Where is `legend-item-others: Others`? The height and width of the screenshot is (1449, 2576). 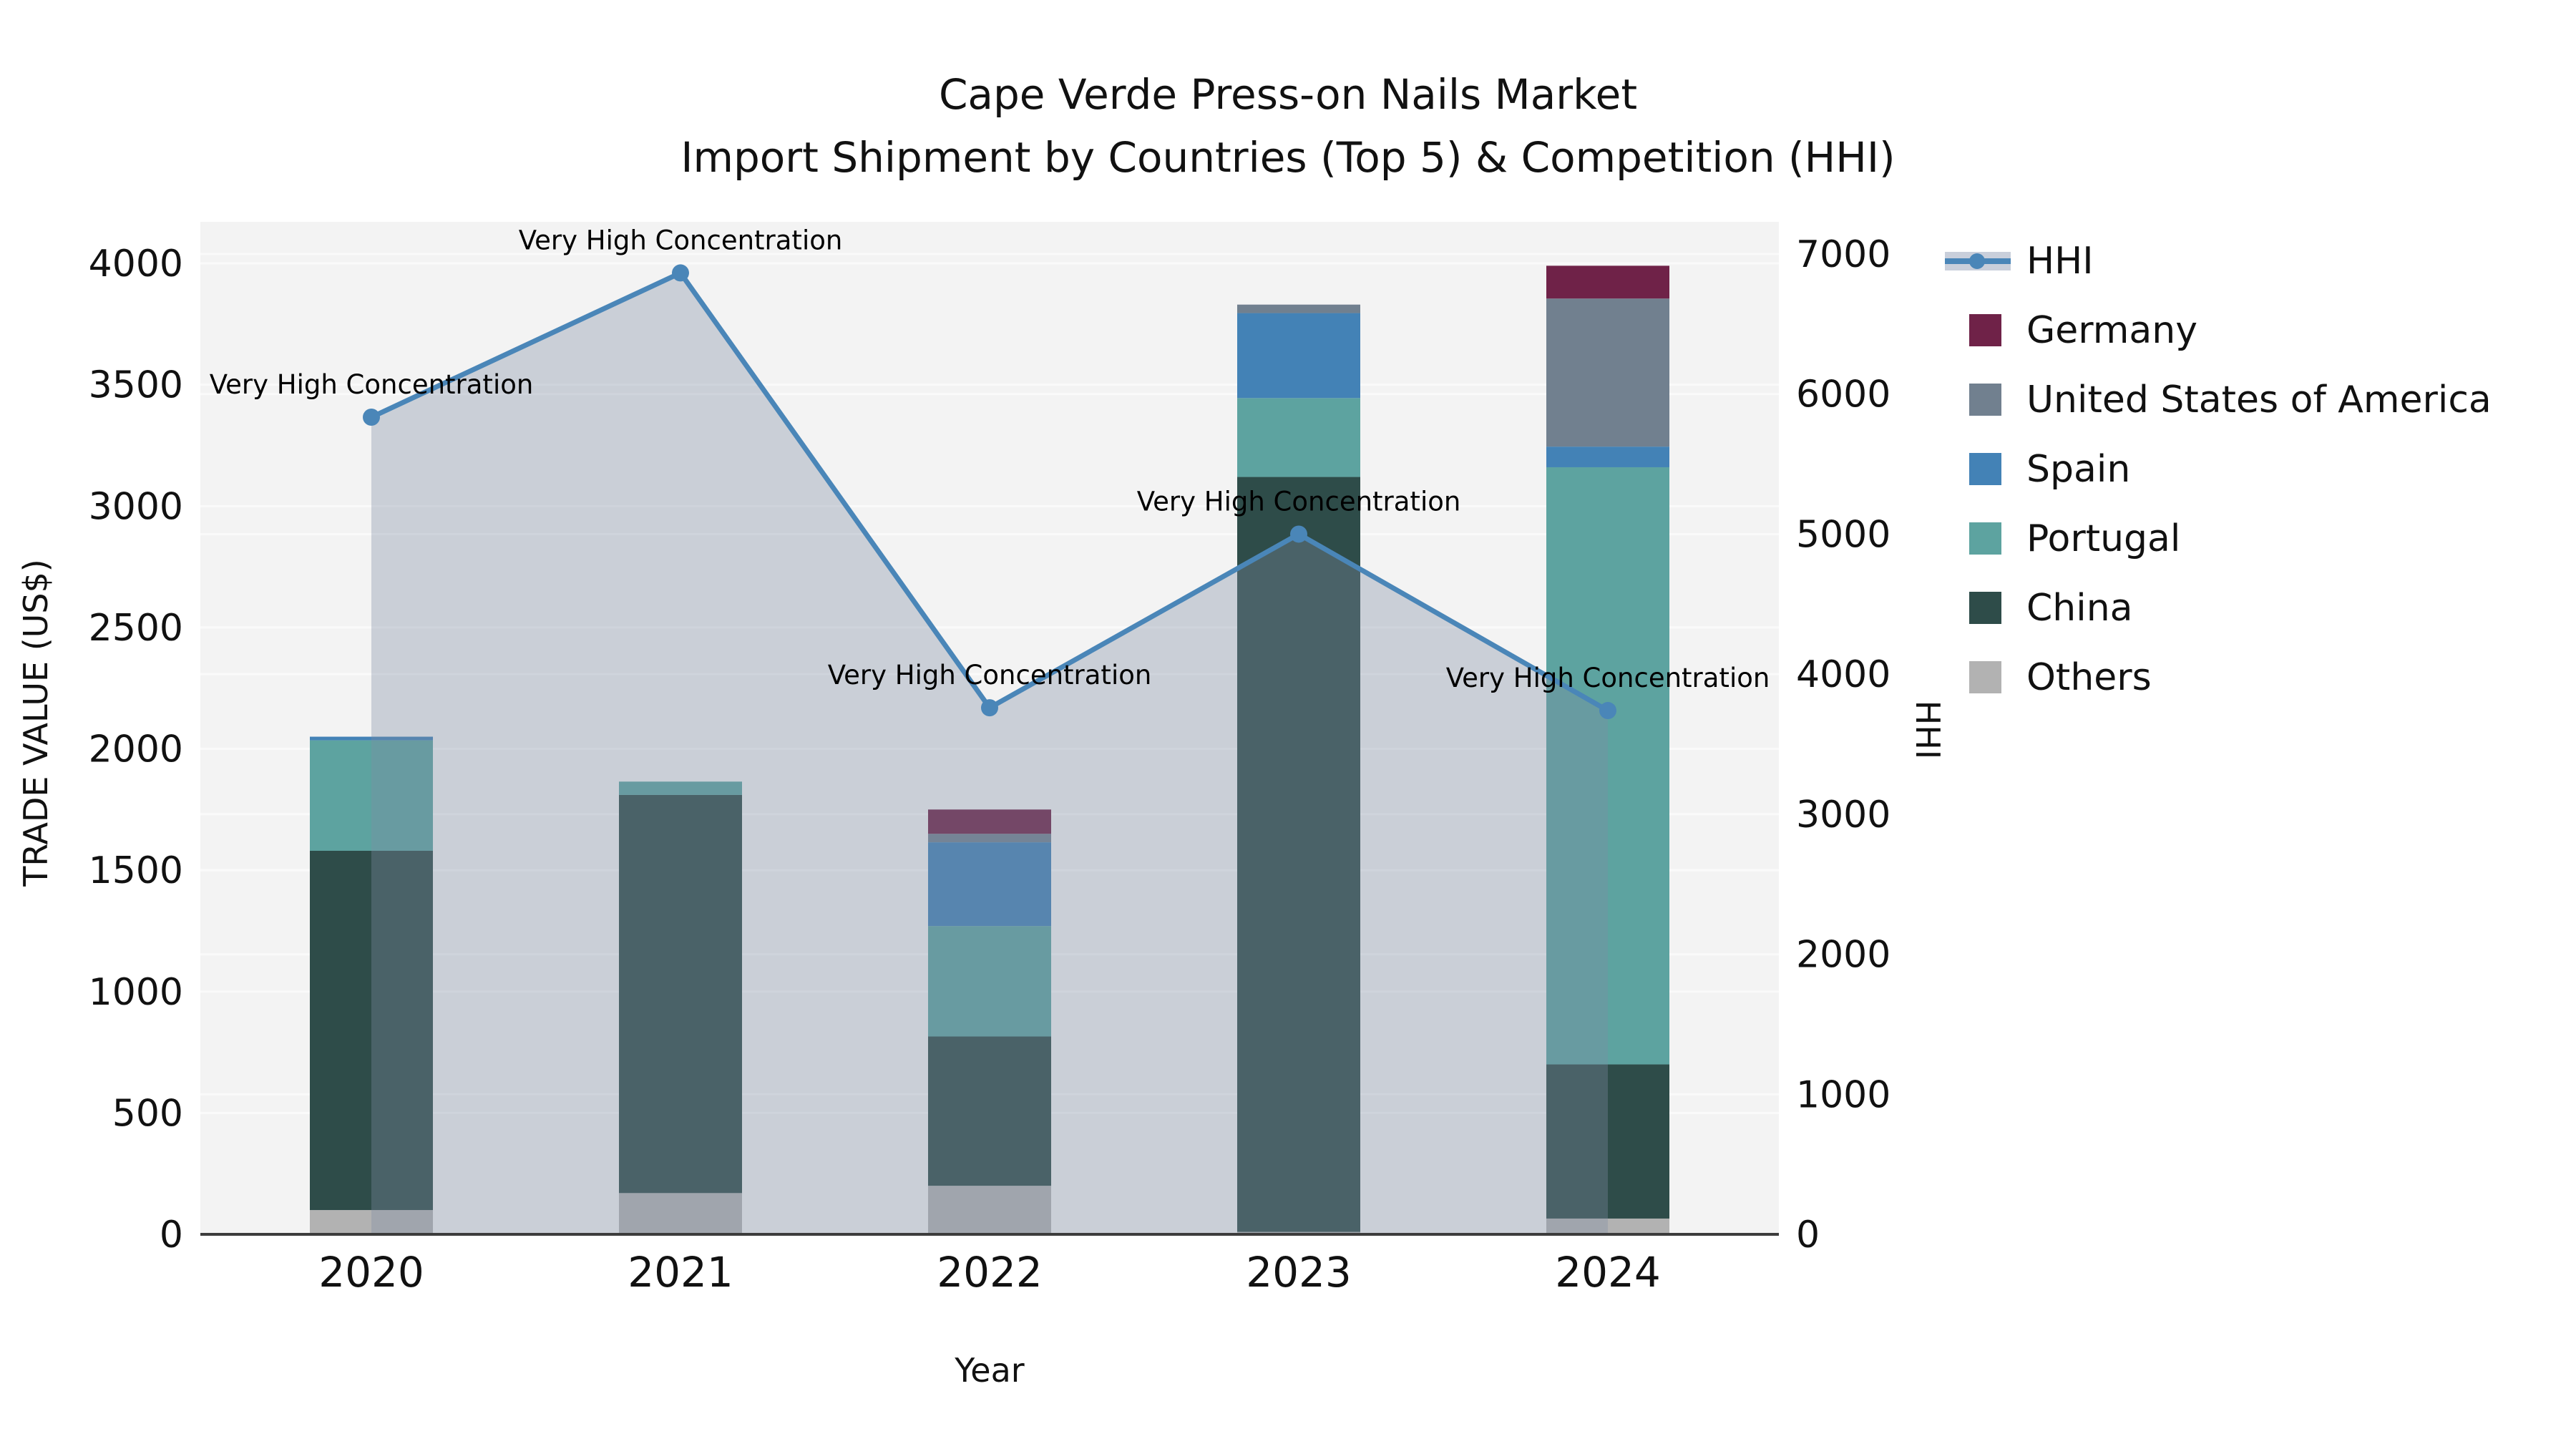
legend-item-others: Others is located at coordinates (2218, 677).